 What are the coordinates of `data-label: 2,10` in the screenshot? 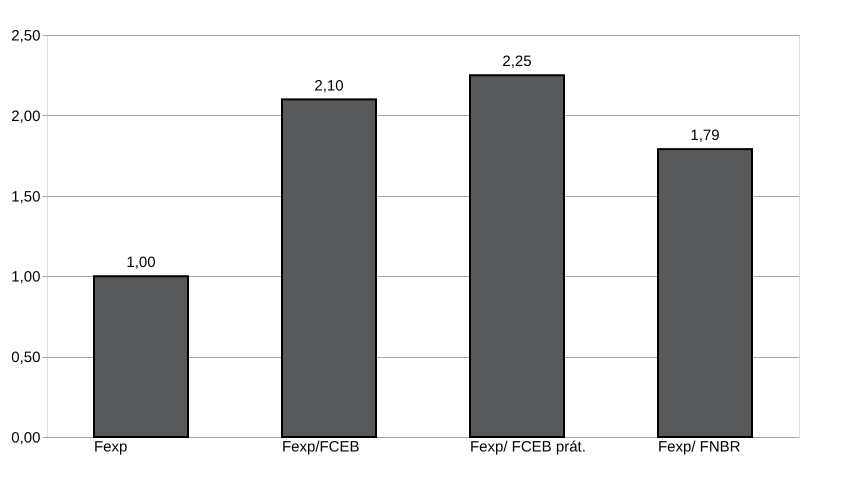 It's located at (329, 85).